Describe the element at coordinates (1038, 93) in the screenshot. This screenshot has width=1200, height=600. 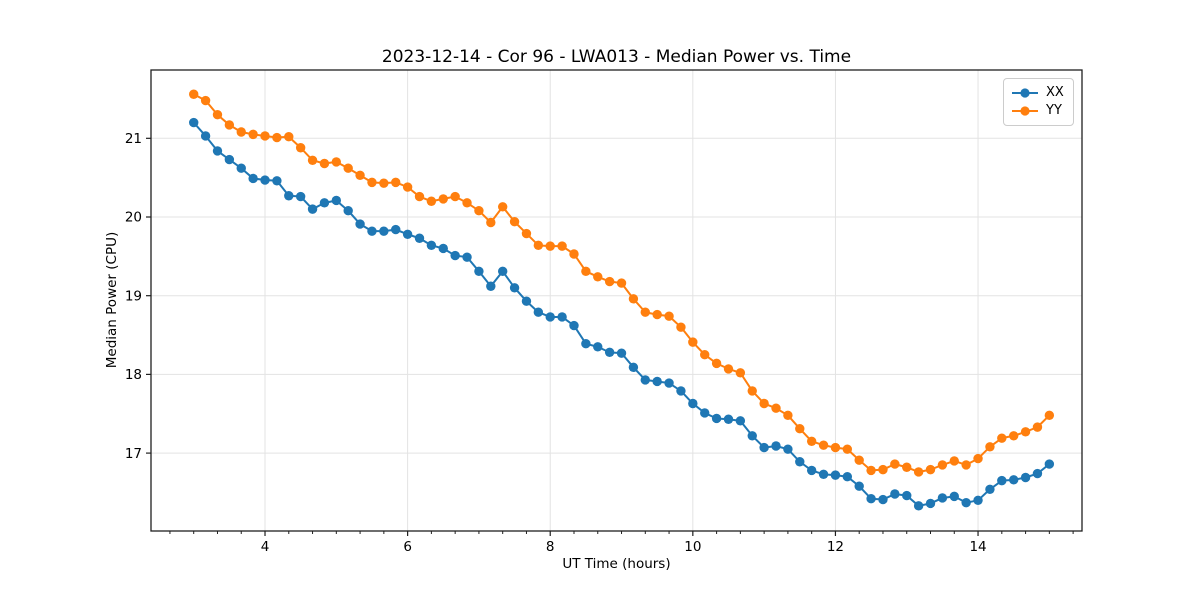
I see `legend-item-xx: XX` at that location.